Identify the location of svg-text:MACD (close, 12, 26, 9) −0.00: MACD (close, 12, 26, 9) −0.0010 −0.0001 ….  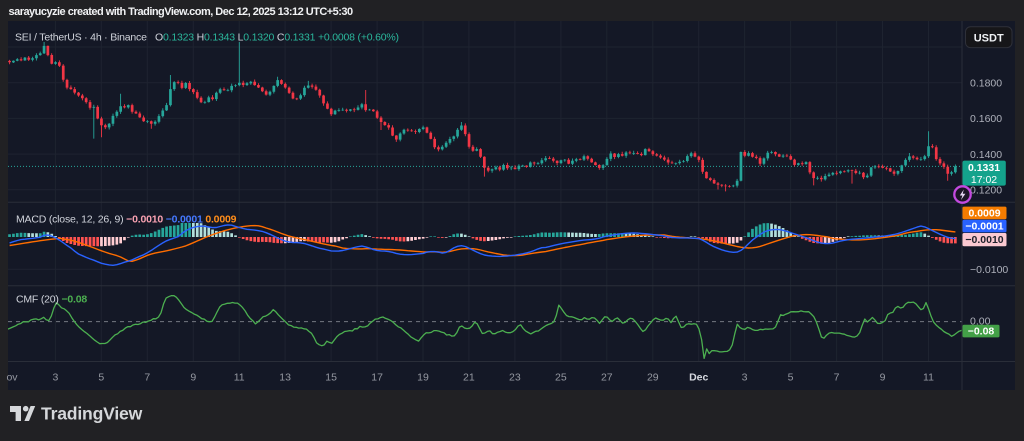
(126, 220).